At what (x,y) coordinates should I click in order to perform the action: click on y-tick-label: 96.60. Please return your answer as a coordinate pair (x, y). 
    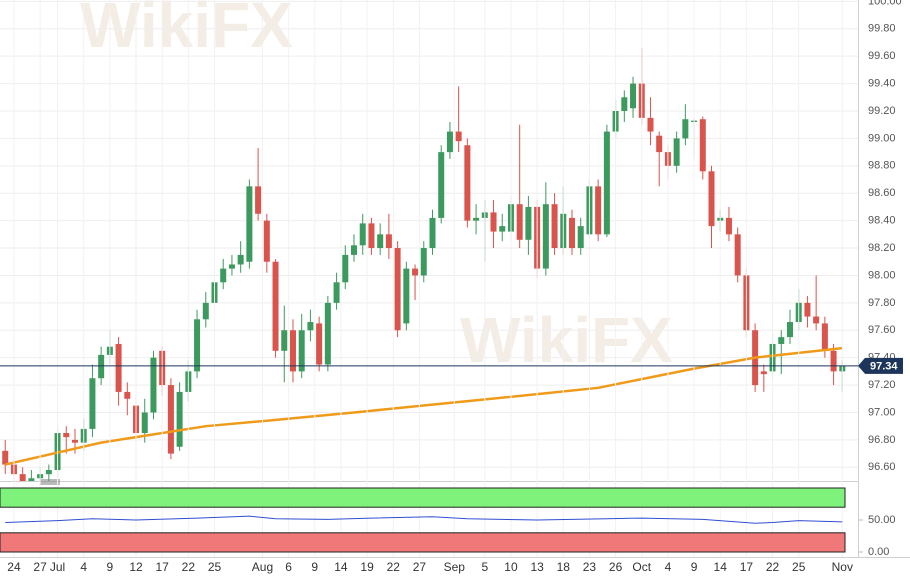
    Looking at the image, I should click on (882, 467).